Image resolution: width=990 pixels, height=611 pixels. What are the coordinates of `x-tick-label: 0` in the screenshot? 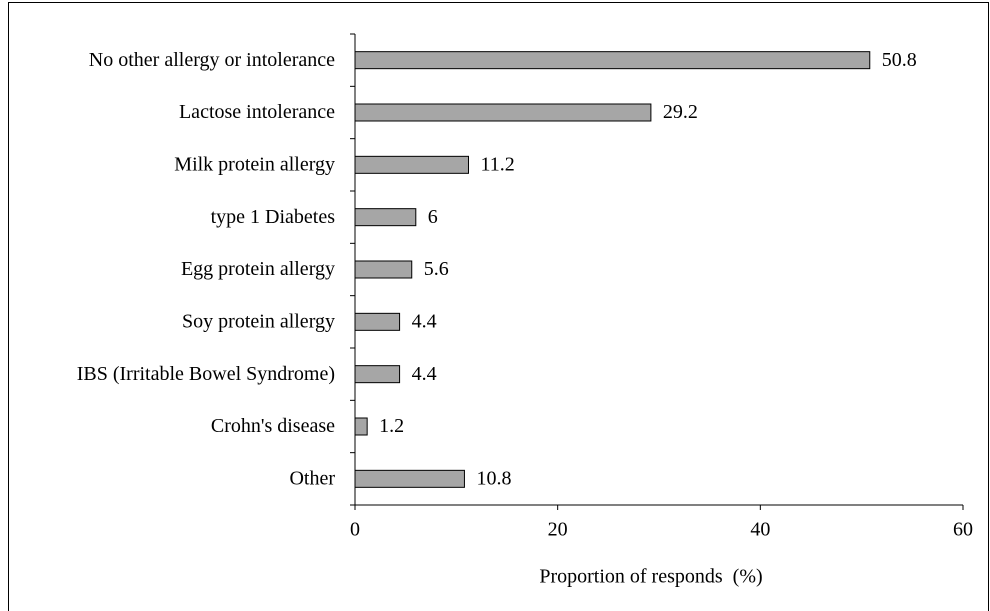 It's located at (355, 530).